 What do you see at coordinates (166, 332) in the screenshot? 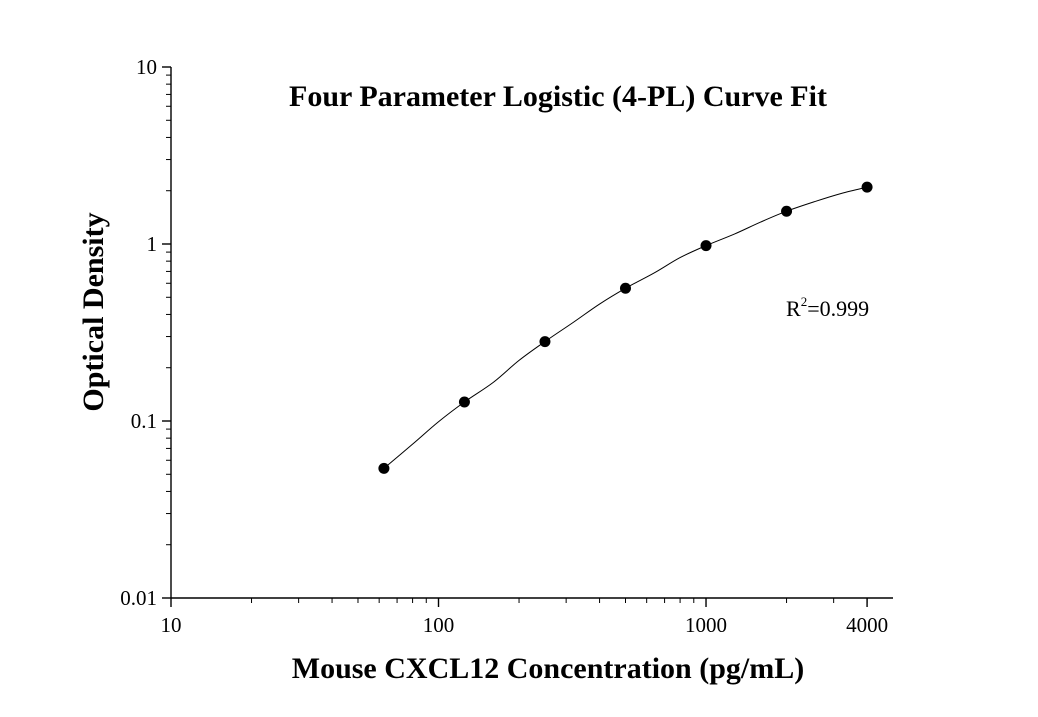
I see `y-axis-ticks` at bounding box center [166, 332].